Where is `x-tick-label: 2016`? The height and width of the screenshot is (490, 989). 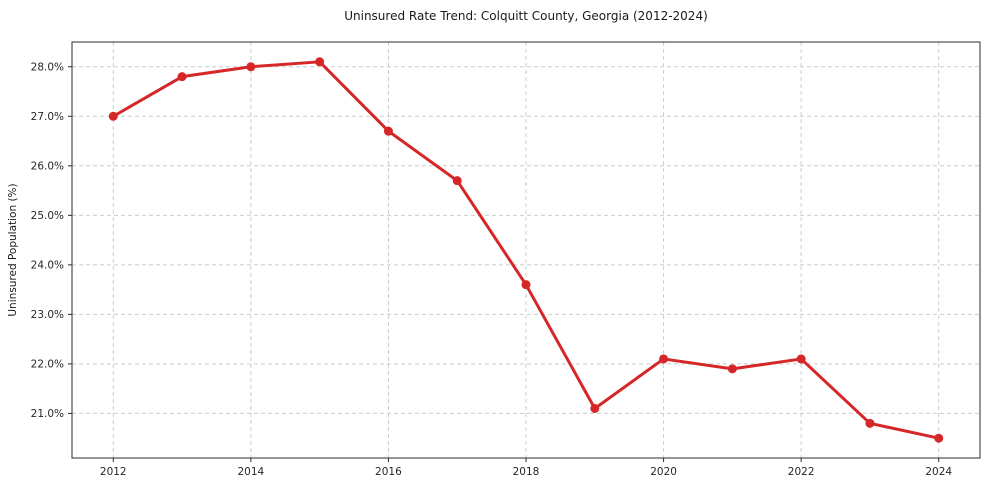
x-tick-label: 2016 is located at coordinates (388, 472).